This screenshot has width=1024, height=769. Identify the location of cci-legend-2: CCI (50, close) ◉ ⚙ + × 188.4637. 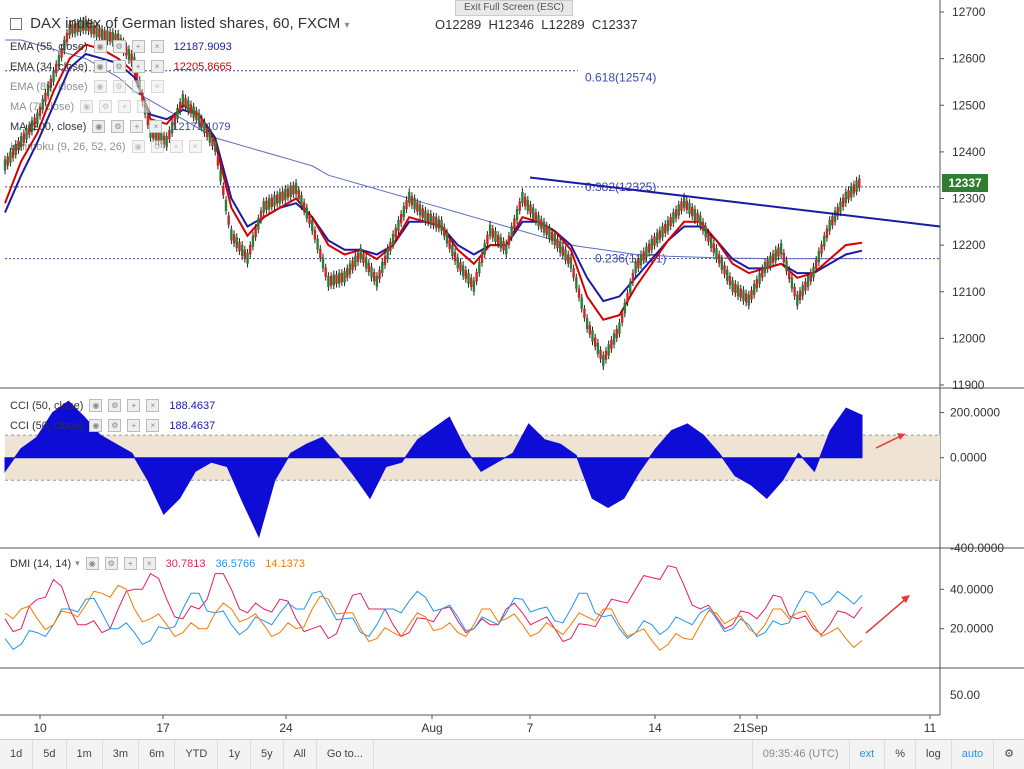
(112, 425).